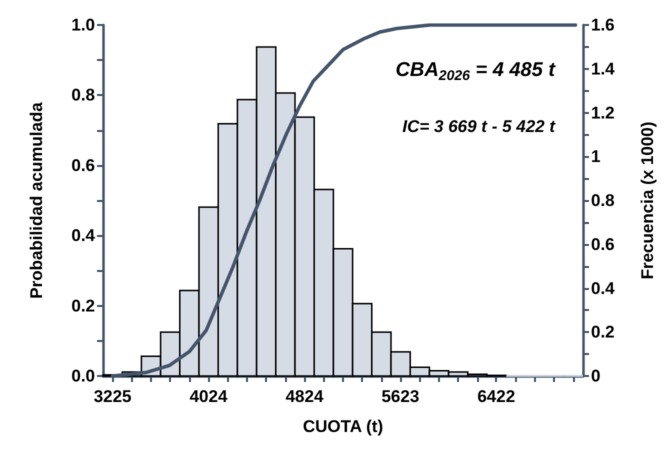 Image resolution: width=667 pixels, height=452 pixels. Describe the element at coordinates (603, 200) in the screenshot. I see `y2-tick-label: 0.8` at that location.